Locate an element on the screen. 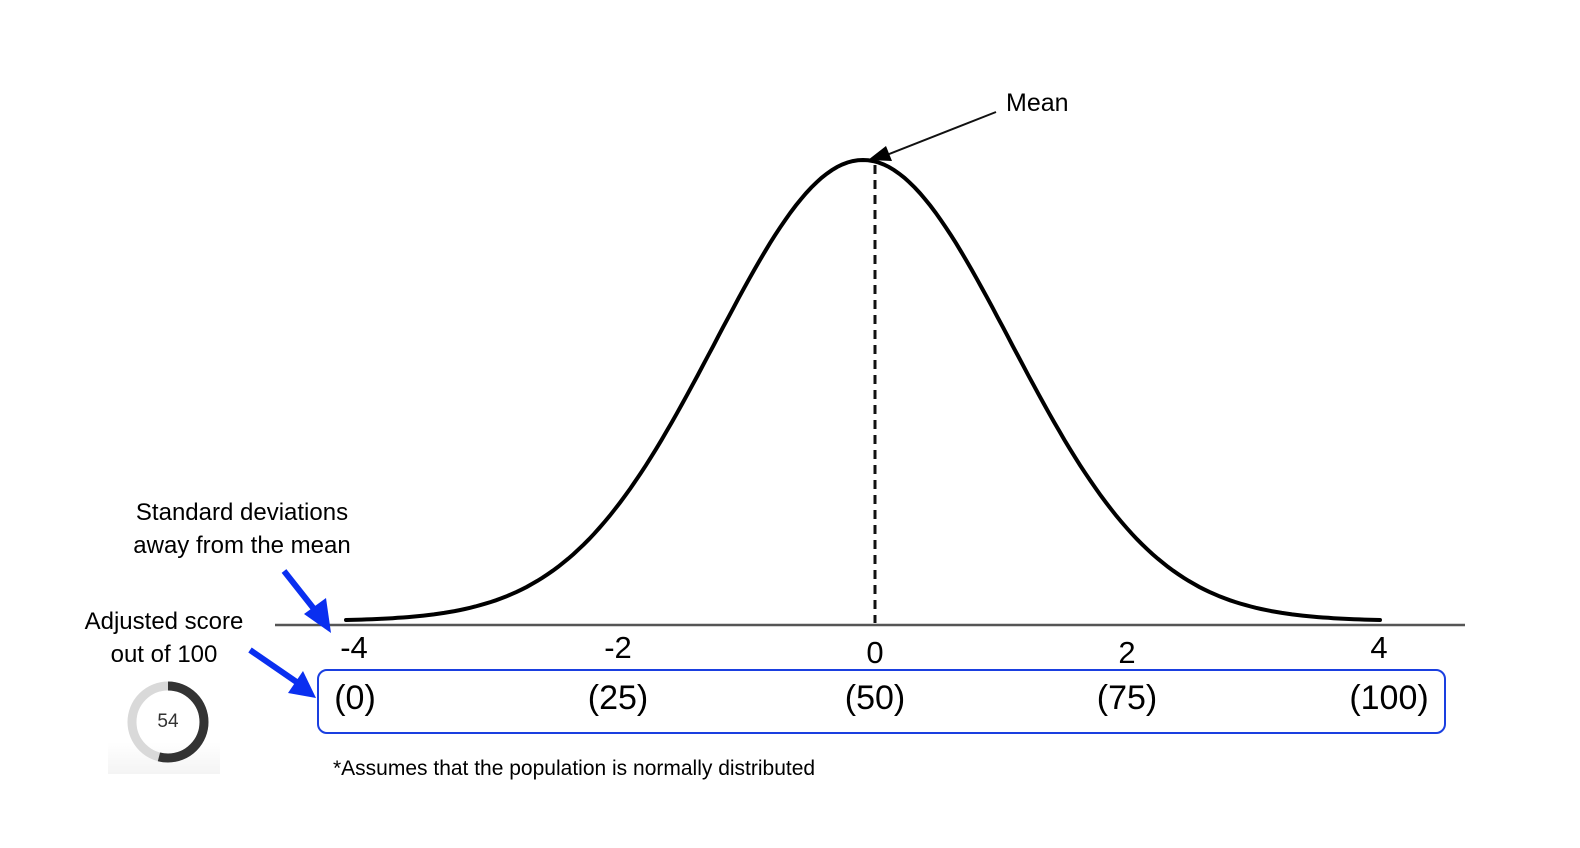 The width and height of the screenshot is (1580, 848). mean-pointer-line is located at coordinates (940, 134).